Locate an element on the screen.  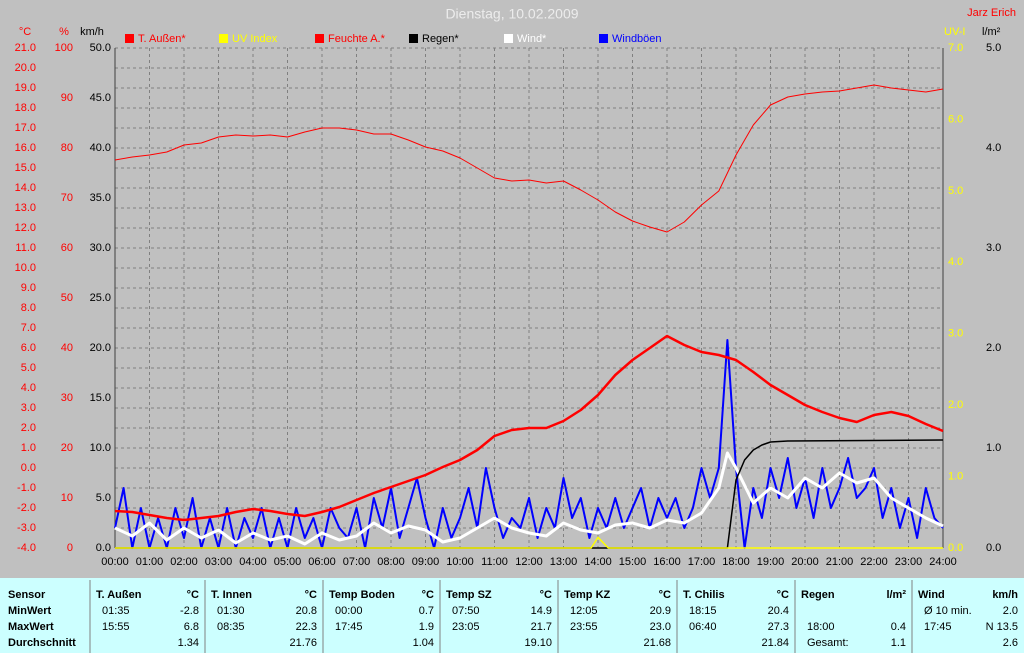
y-tick-label: 50 is located at coordinates (67, 298).